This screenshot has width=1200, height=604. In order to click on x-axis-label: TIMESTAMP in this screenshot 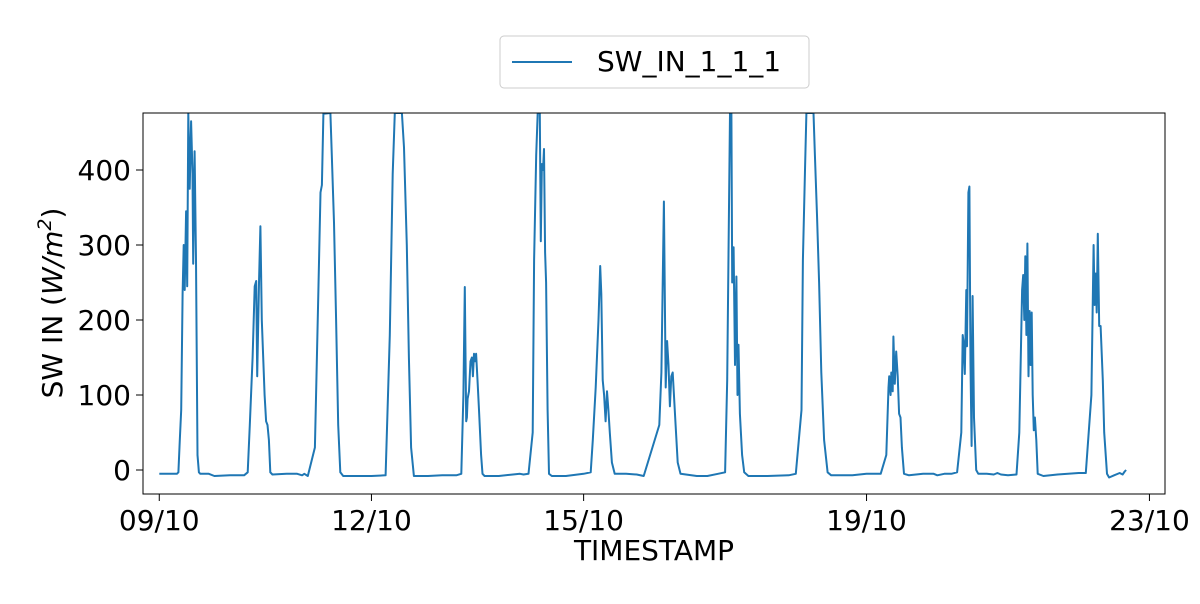, I will do `click(653, 550)`.